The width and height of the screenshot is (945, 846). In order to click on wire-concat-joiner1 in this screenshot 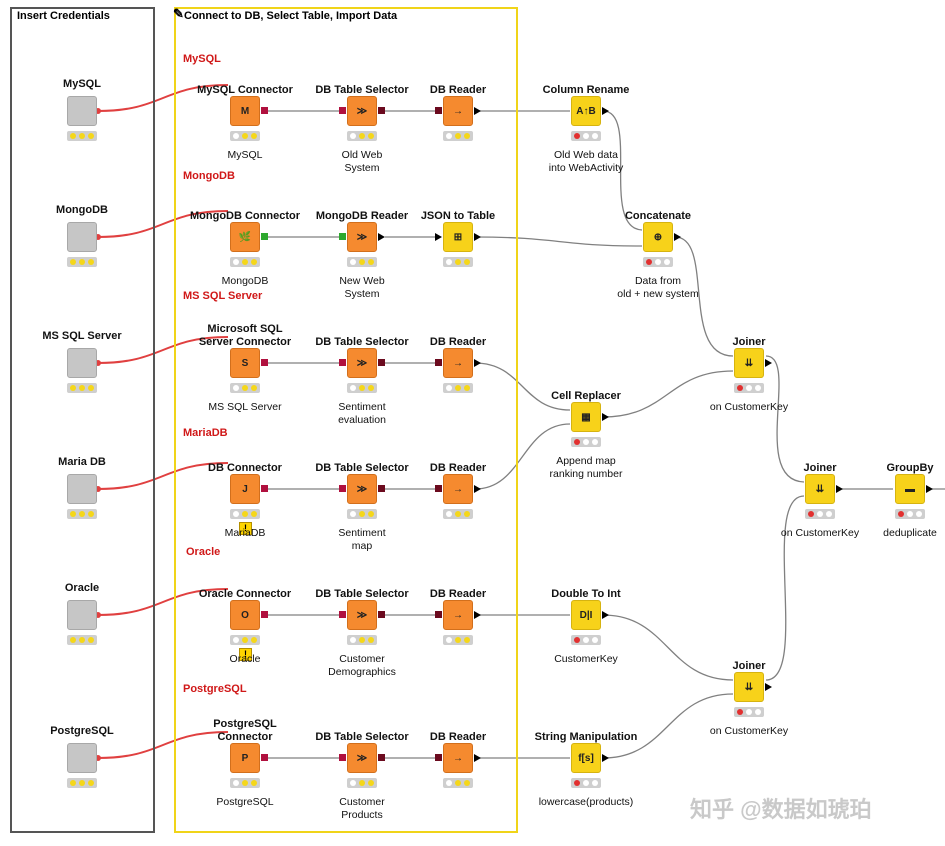, I will do `click(704, 296)`.